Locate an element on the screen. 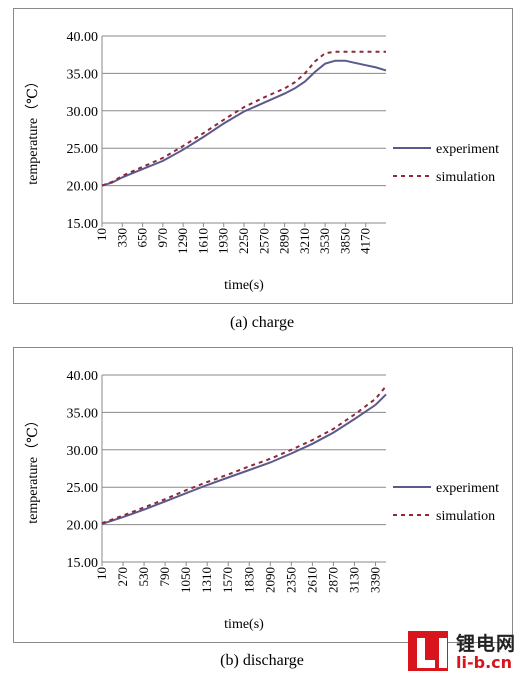 Image resolution: width=524 pixels, height=678 pixels. x-tick-label: 3530 is located at coordinates (324, 241).